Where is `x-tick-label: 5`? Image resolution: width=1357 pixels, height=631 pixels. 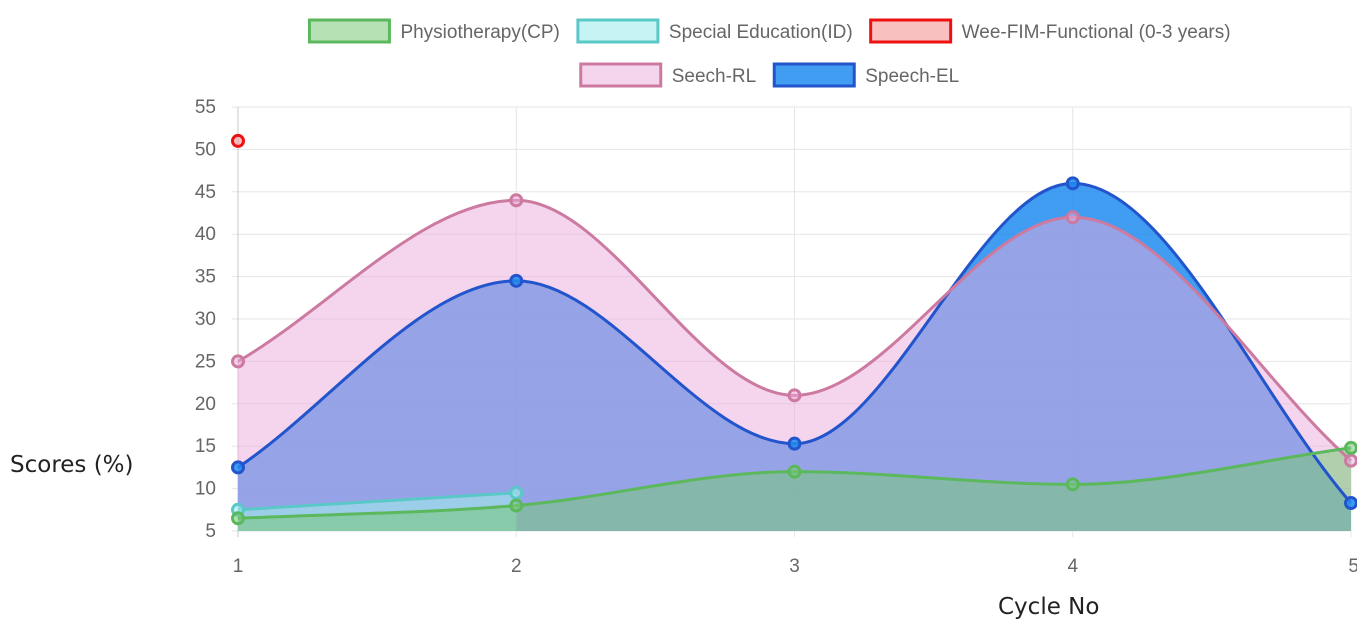 x-tick-label: 5 is located at coordinates (1352, 566).